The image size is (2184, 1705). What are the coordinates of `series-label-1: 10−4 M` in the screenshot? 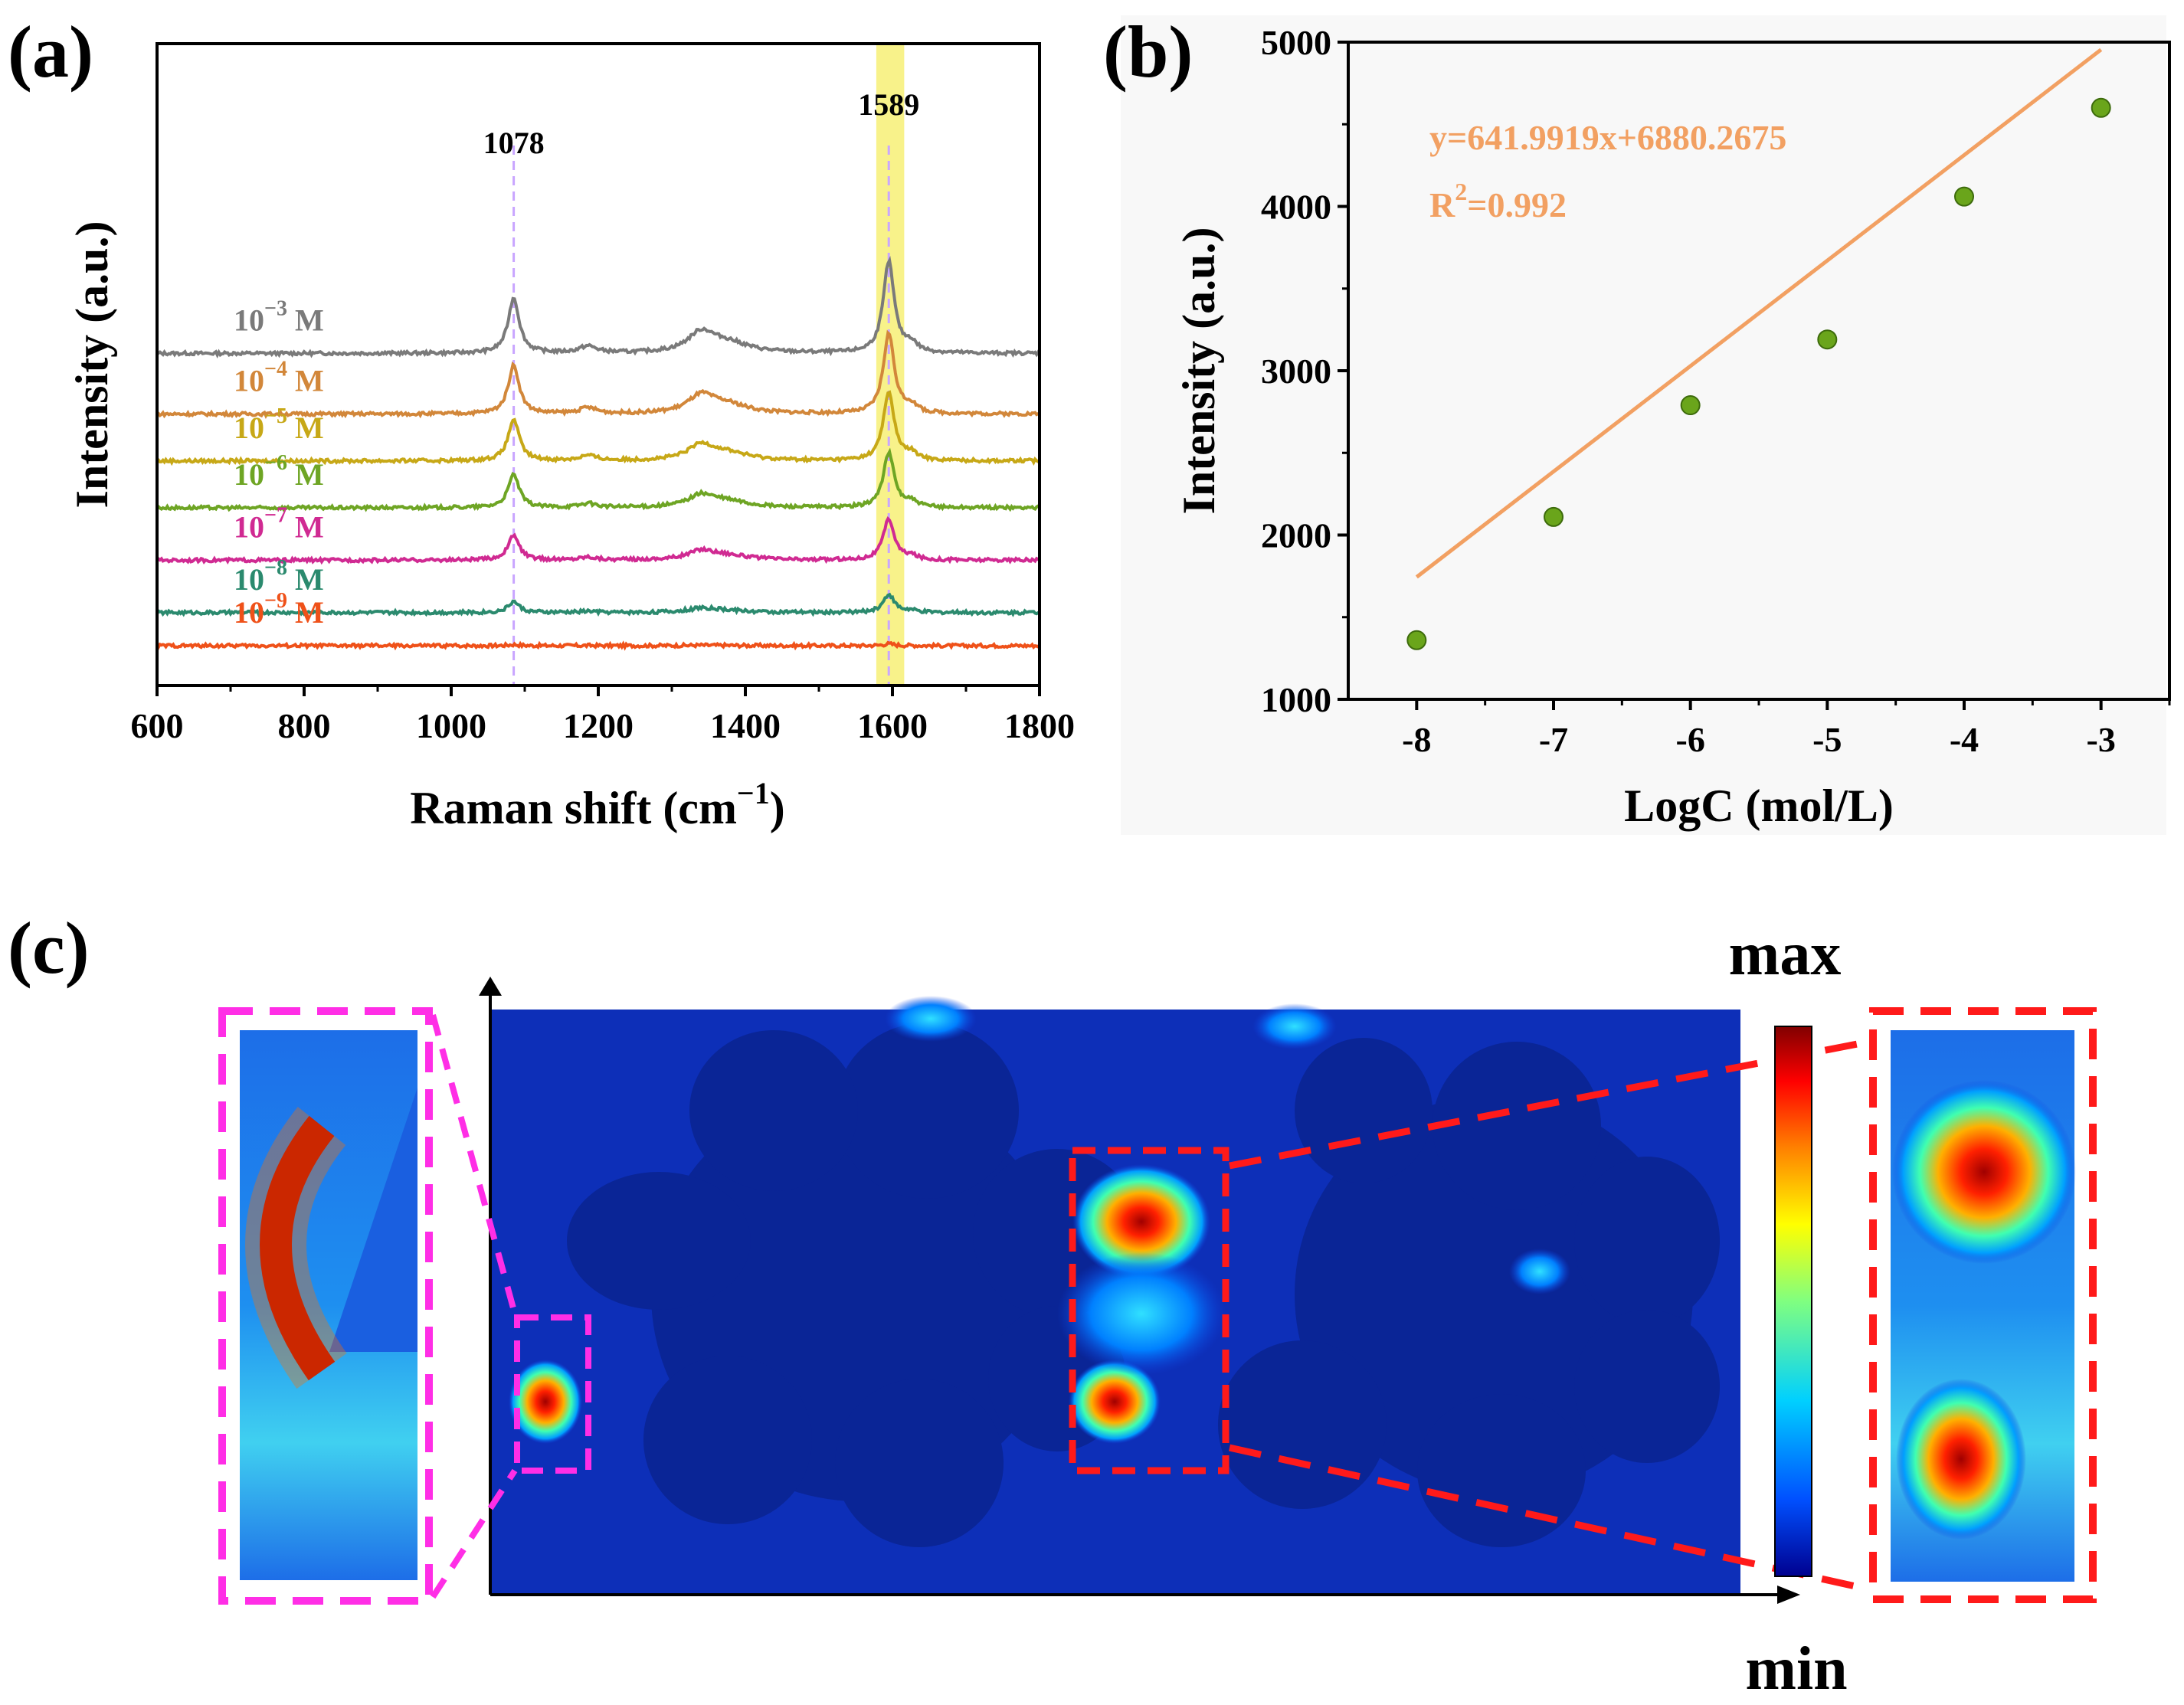 It's located at (279, 378).